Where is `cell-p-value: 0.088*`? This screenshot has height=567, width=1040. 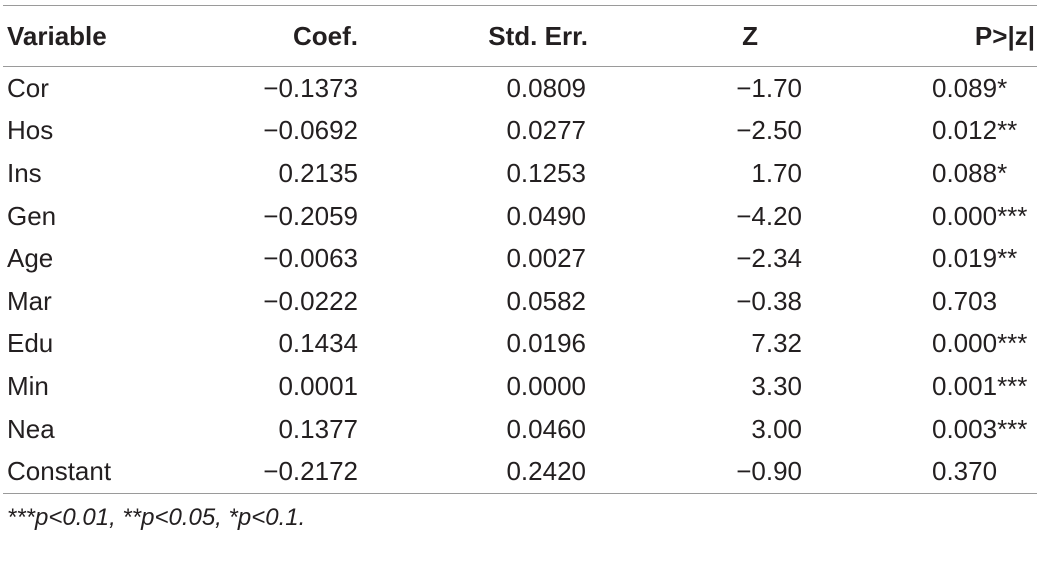 cell-p-value: 0.088* is located at coordinates (970, 172).